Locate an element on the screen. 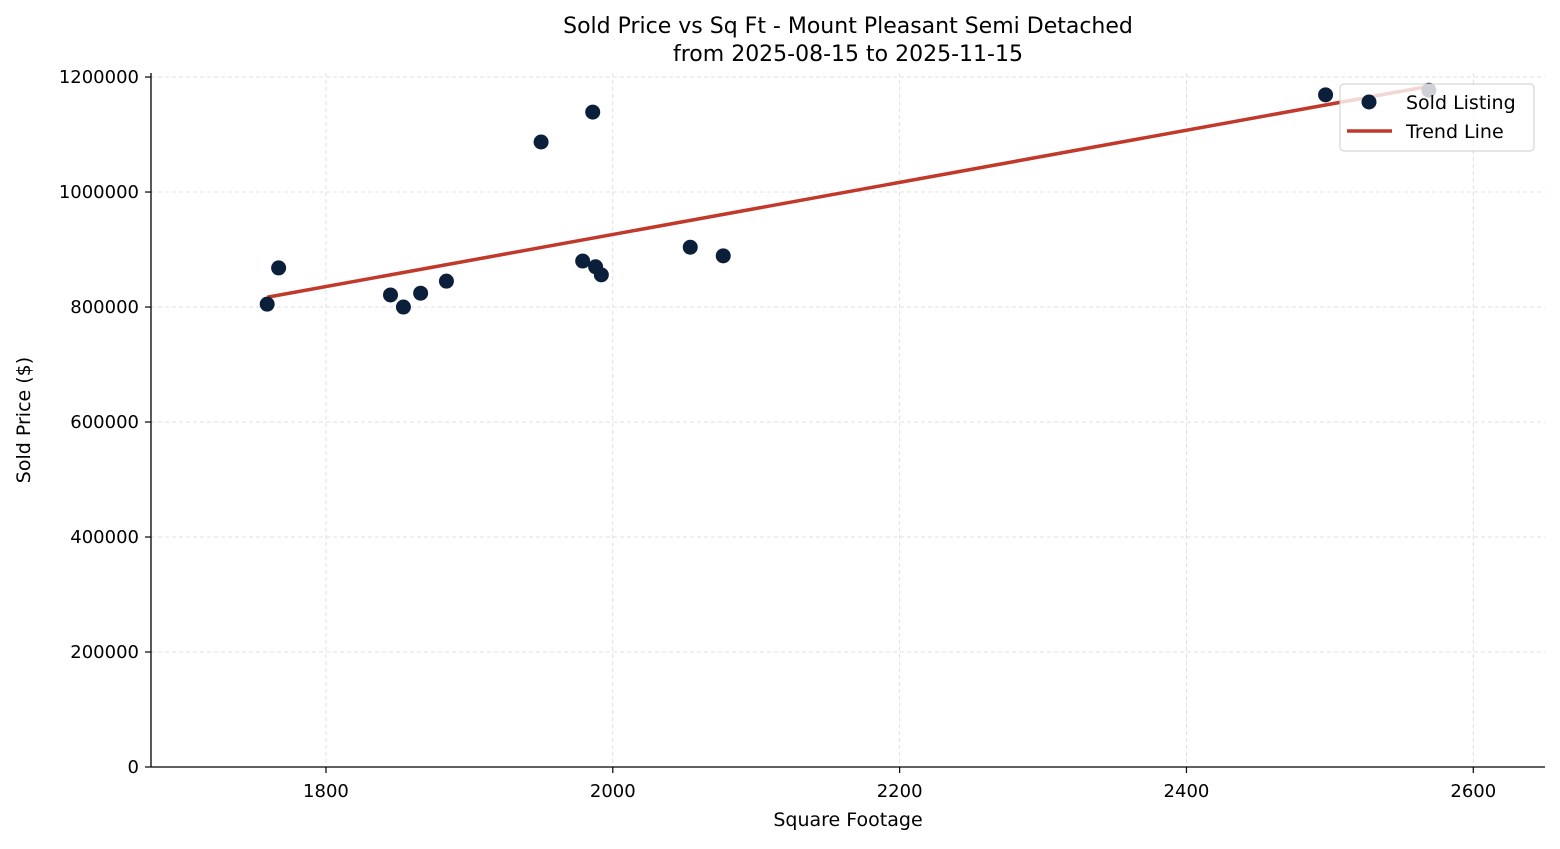 The width and height of the screenshot is (1560, 849). x-tick-label: 2400 is located at coordinates (1187, 791).